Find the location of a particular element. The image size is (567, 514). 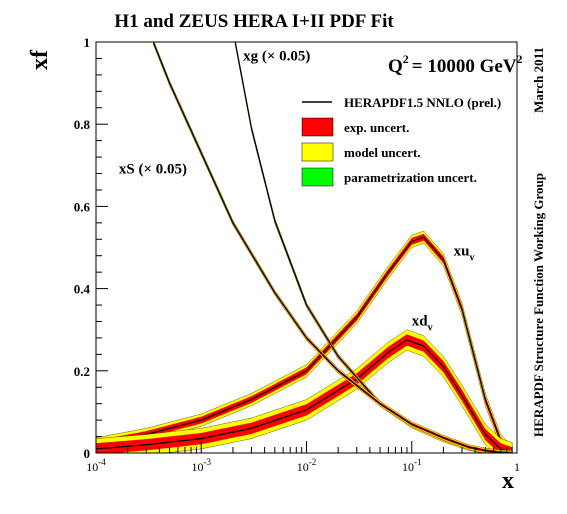

series-label-text: xg (× 0.05) is located at coordinates (276, 56).